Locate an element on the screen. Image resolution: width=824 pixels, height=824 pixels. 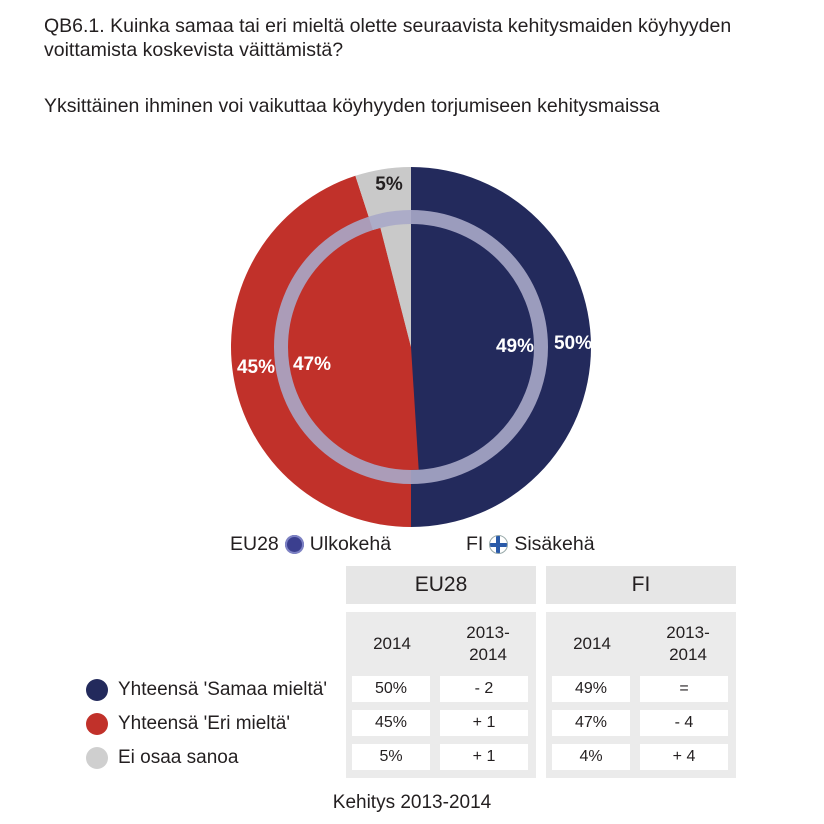
footer-note: Kehitys 2013-2014 is located at coordinates (412, 802).